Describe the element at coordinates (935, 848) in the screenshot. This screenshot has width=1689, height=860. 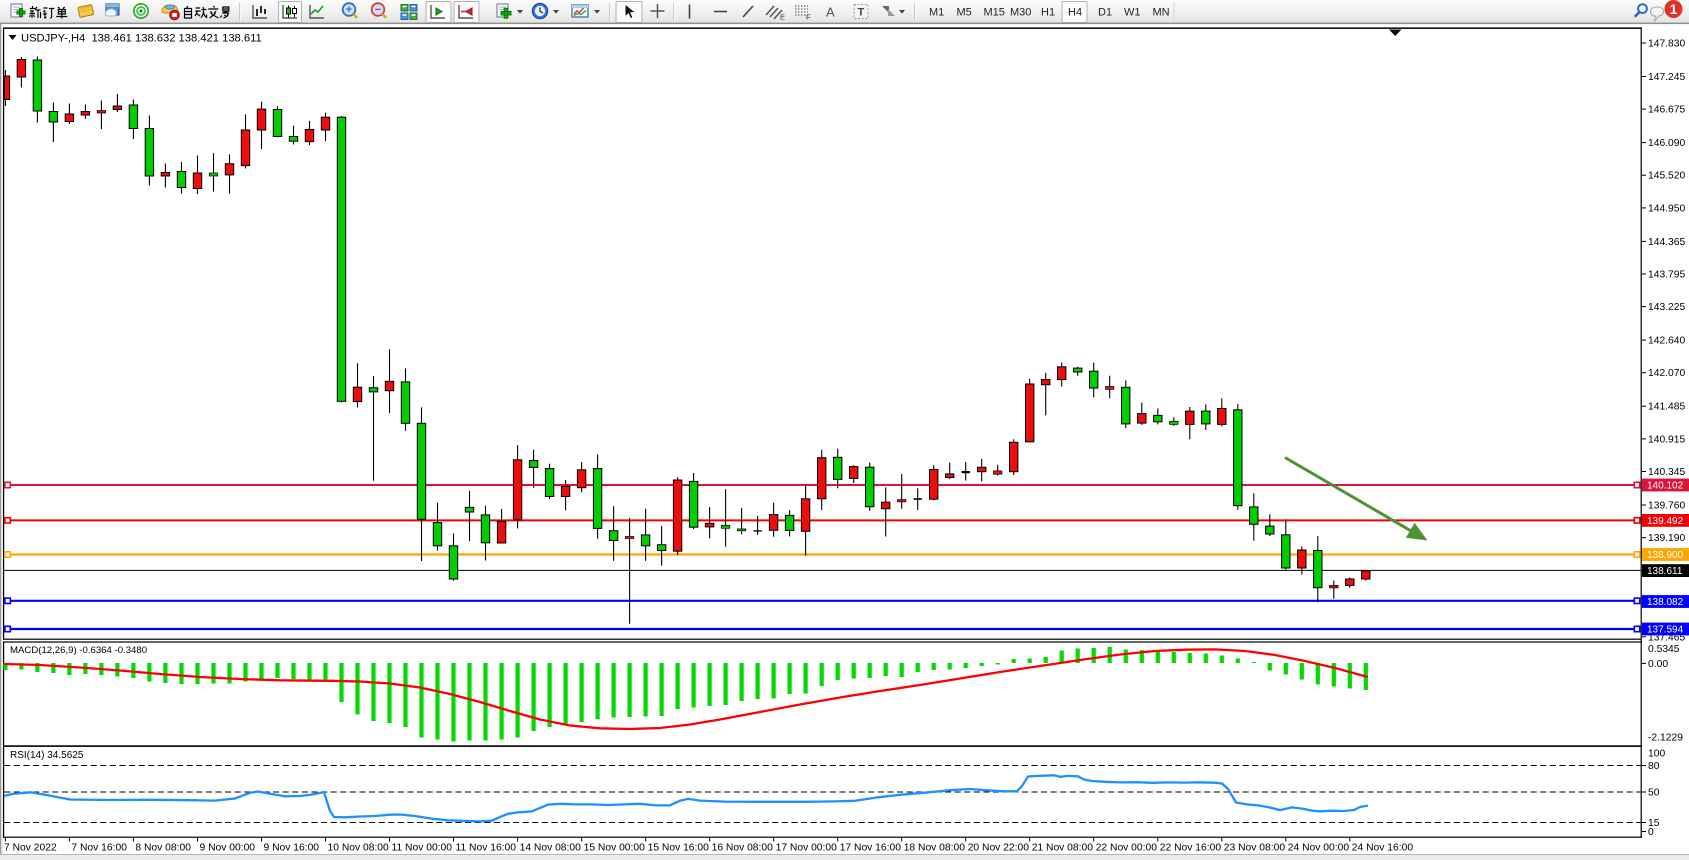
I see `svg-text: 18 Nov 08:00` at that location.